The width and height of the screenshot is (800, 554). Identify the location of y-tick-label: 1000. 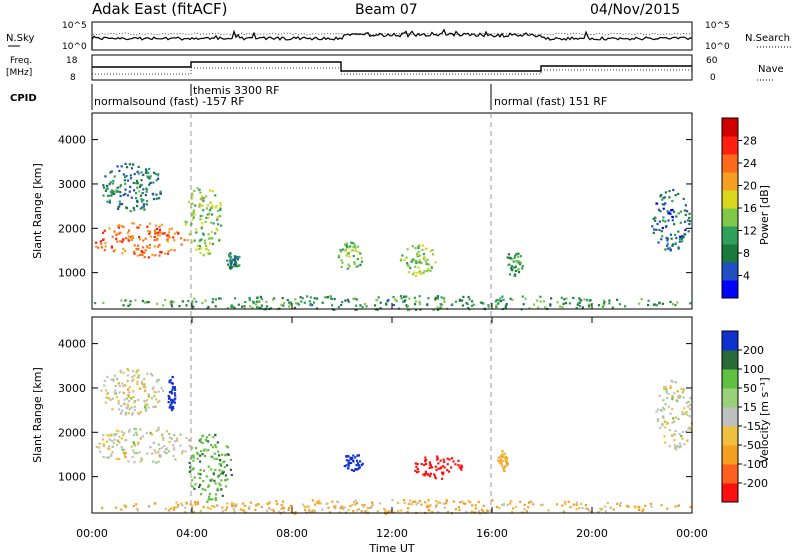
(72, 273).